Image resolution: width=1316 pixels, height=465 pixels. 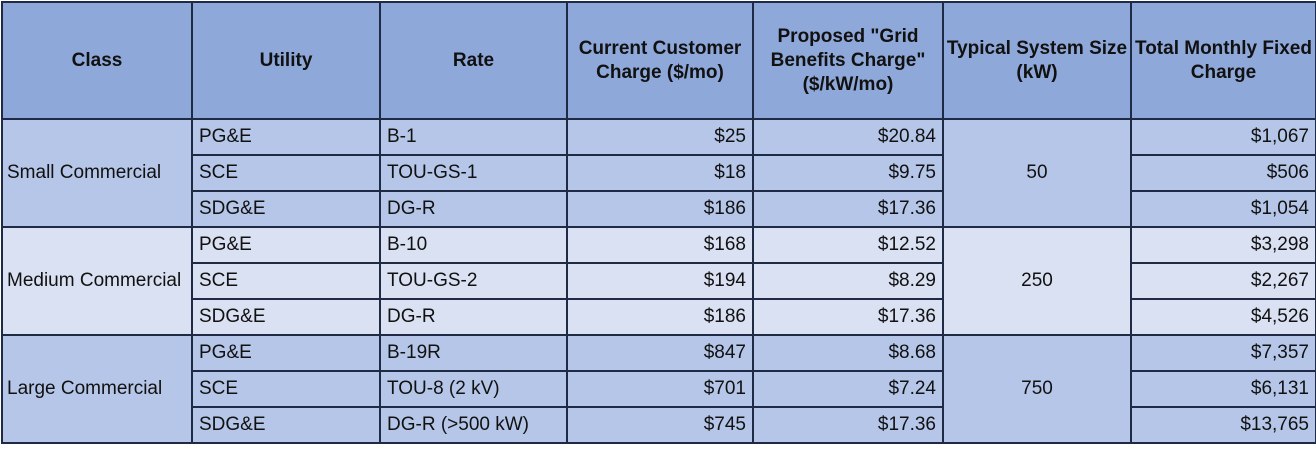 I want to click on grid-charge-cell: $9.75, so click(x=848, y=173).